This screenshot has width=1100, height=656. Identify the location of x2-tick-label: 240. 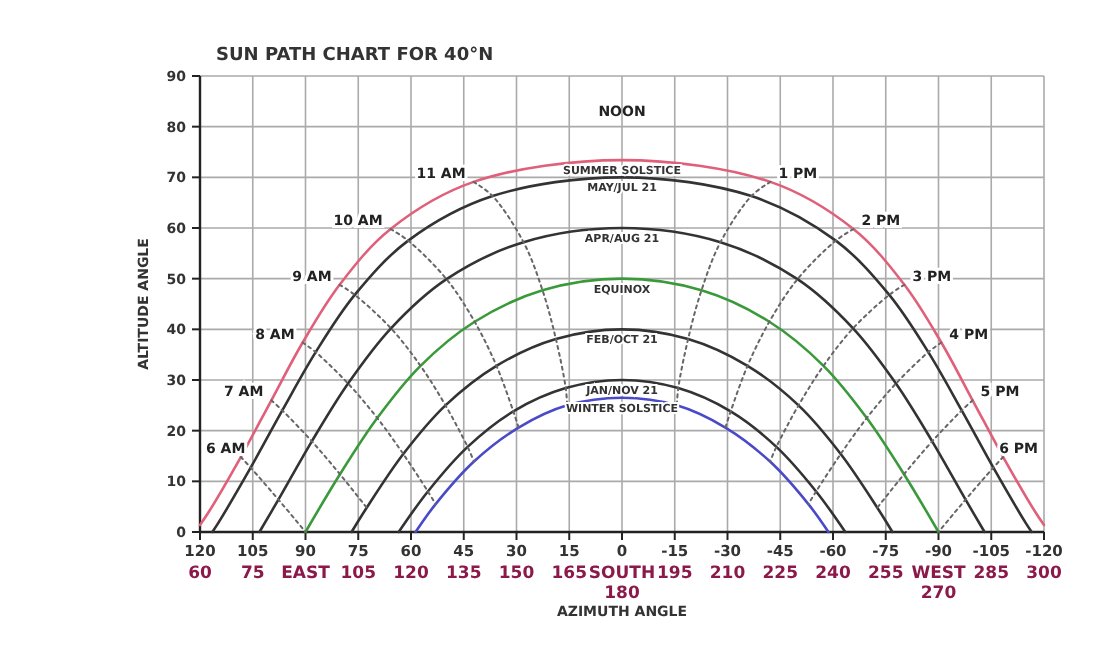
(833, 574).